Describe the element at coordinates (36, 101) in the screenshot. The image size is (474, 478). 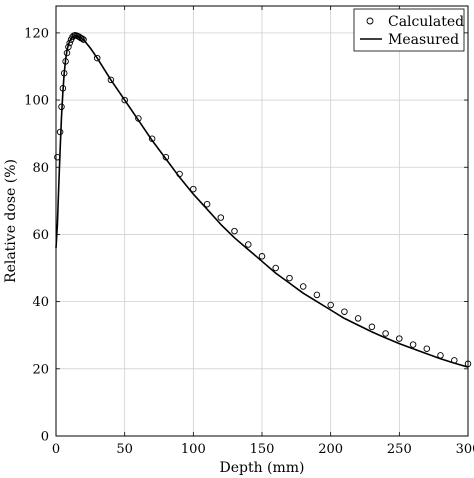
I see `y-tick-label: 100` at that location.